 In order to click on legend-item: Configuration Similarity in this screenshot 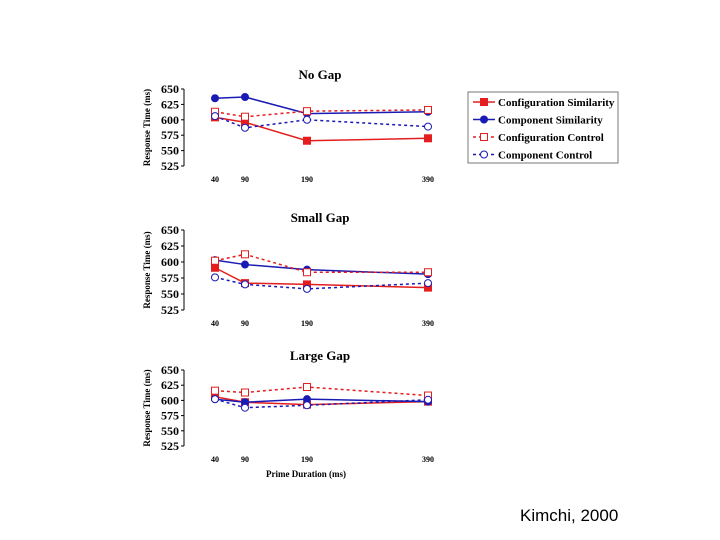, I will do `click(544, 103)`.